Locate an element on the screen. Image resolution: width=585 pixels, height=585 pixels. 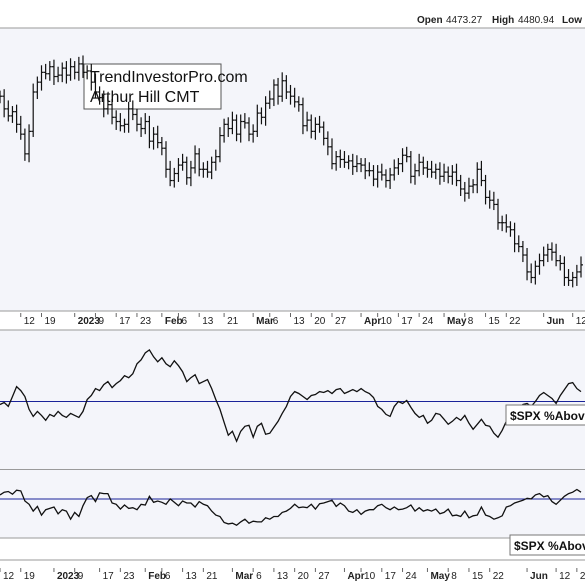
date-tick-label: 23 is located at coordinates (146, 321).